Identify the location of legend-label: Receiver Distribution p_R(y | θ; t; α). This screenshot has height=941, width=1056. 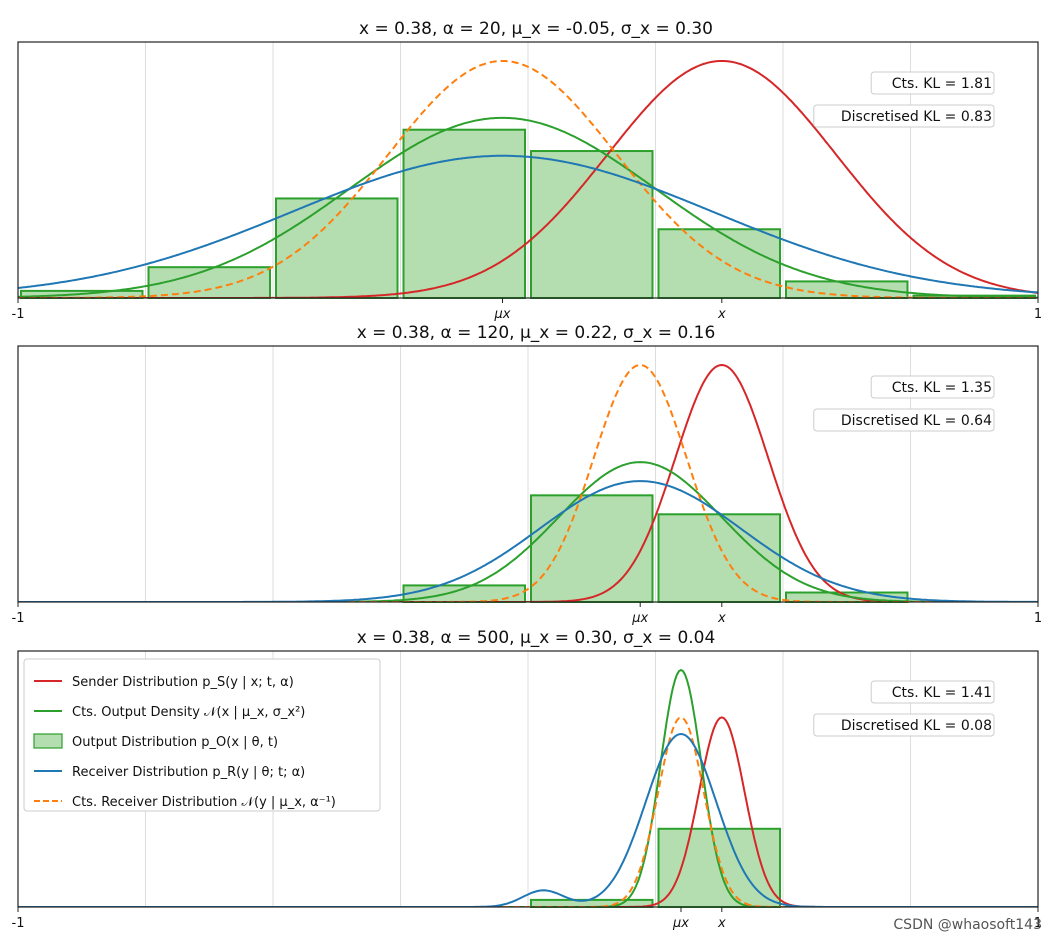
(188, 772).